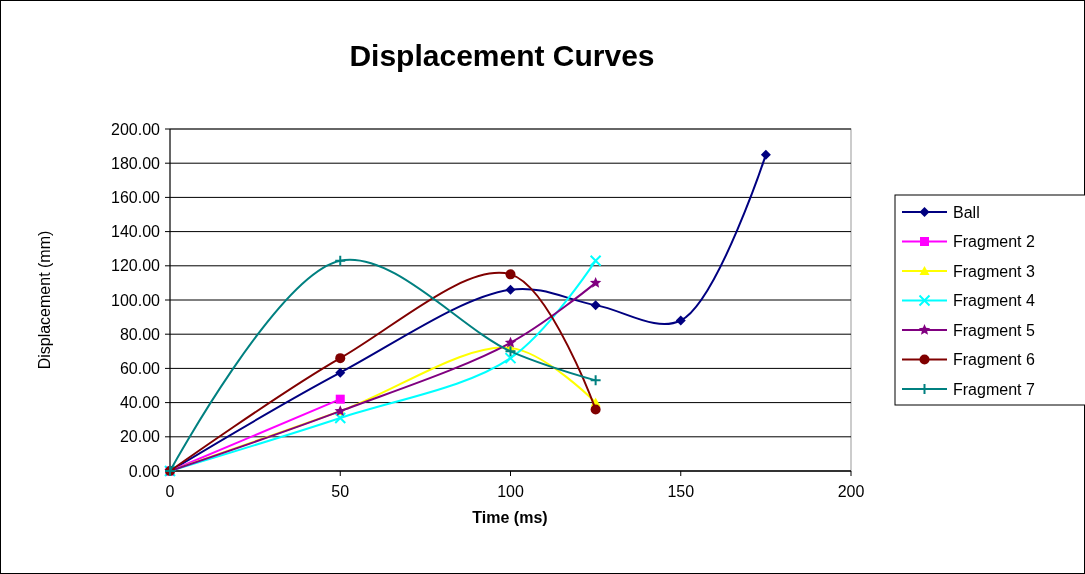 Image resolution: width=1085 pixels, height=574 pixels. What do you see at coordinates (966, 212) in the screenshot?
I see `legend-label: Ball` at bounding box center [966, 212].